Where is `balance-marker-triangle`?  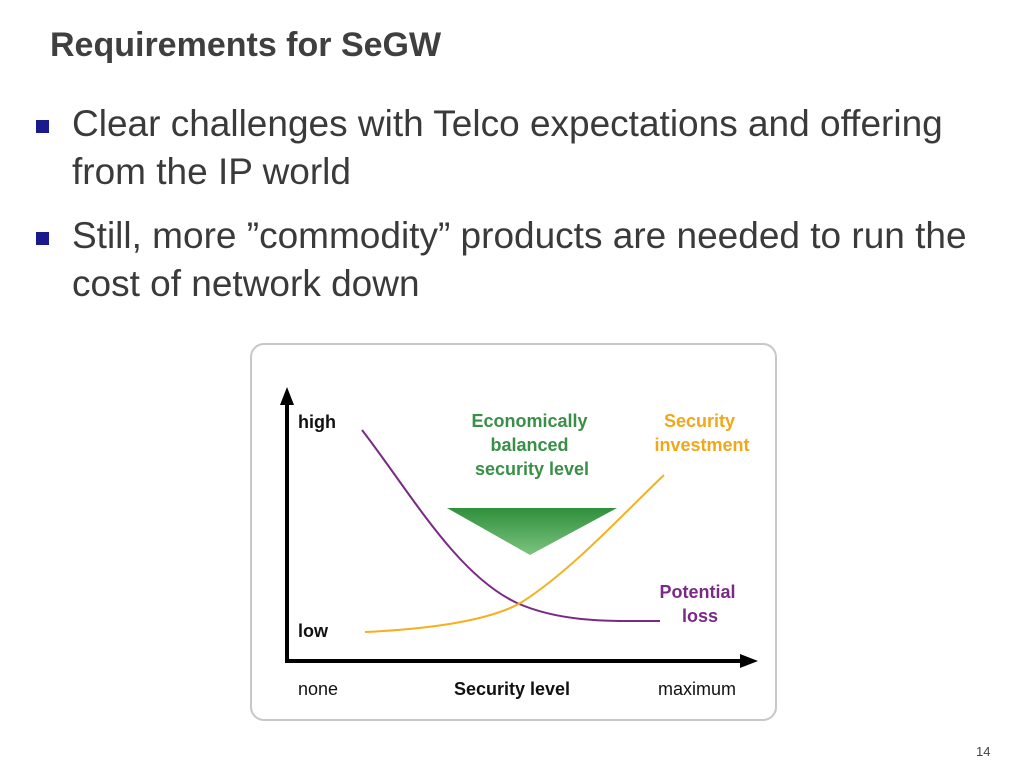 balance-marker-triangle is located at coordinates (532, 531).